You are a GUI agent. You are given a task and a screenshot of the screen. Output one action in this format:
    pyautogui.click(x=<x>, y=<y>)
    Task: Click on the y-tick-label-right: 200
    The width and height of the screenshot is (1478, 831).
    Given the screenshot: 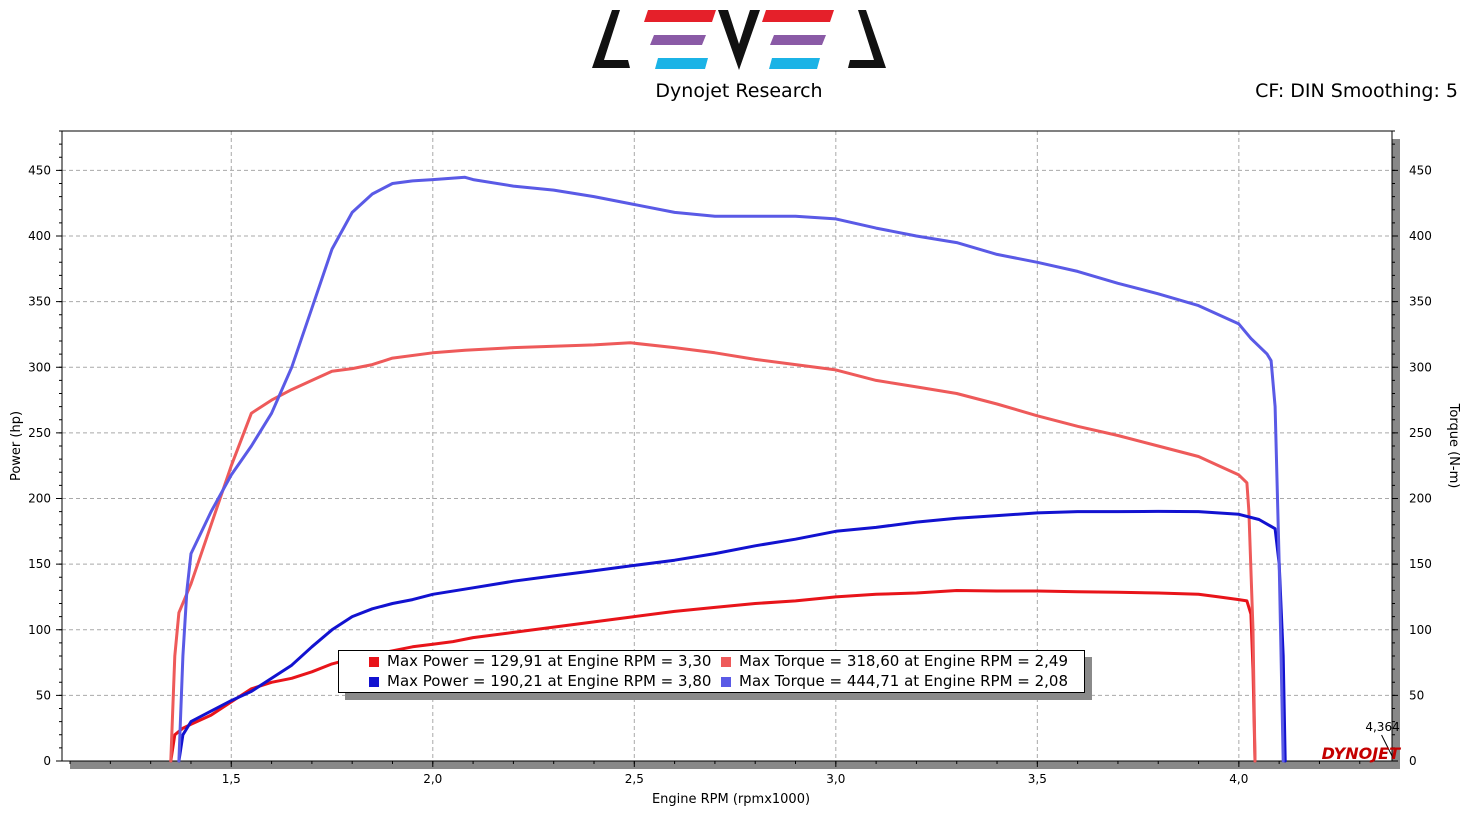 What is the action you would take?
    pyautogui.click(x=1420, y=499)
    